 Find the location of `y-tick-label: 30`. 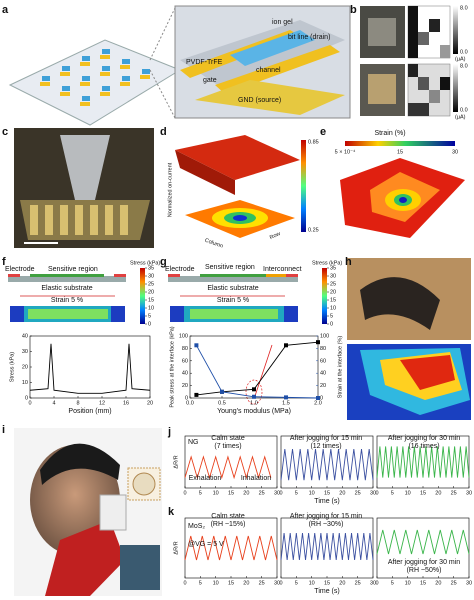

y-tick-label: 30 is located at coordinates (25, 352).